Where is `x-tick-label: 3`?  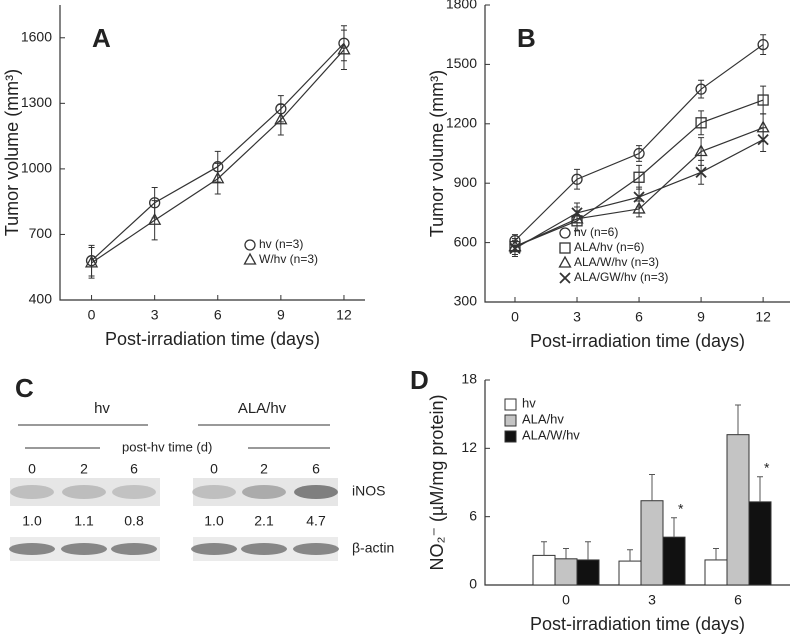
x-tick-label: 3 is located at coordinates (155, 315).